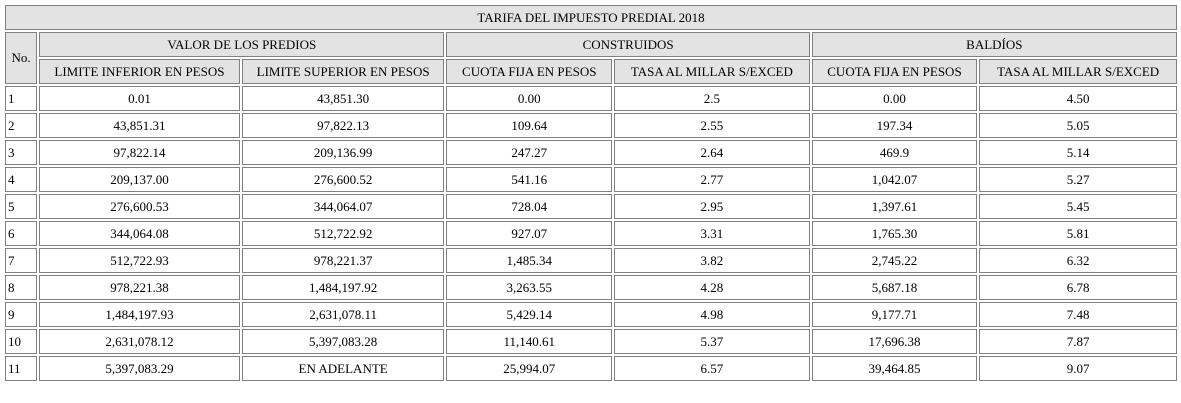  What do you see at coordinates (21, 206) in the screenshot?
I see `row-number: 5` at bounding box center [21, 206].